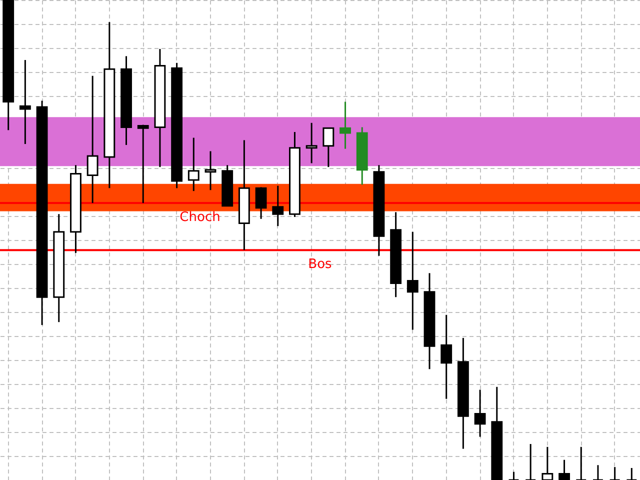 Image resolution: width=640 pixels, height=480 pixels. What do you see at coordinates (200, 218) in the screenshot?
I see `ref-line-label: Choch` at bounding box center [200, 218].